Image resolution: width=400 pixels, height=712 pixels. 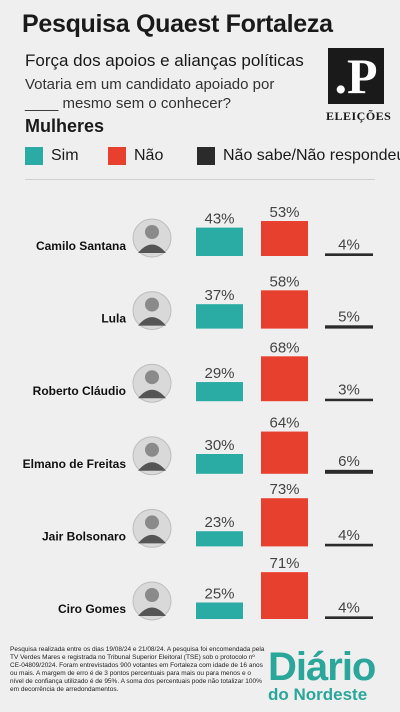 I want to click on candidate-name-elmano-de-freitas: Elmano de Freitas, so click(x=75, y=464).